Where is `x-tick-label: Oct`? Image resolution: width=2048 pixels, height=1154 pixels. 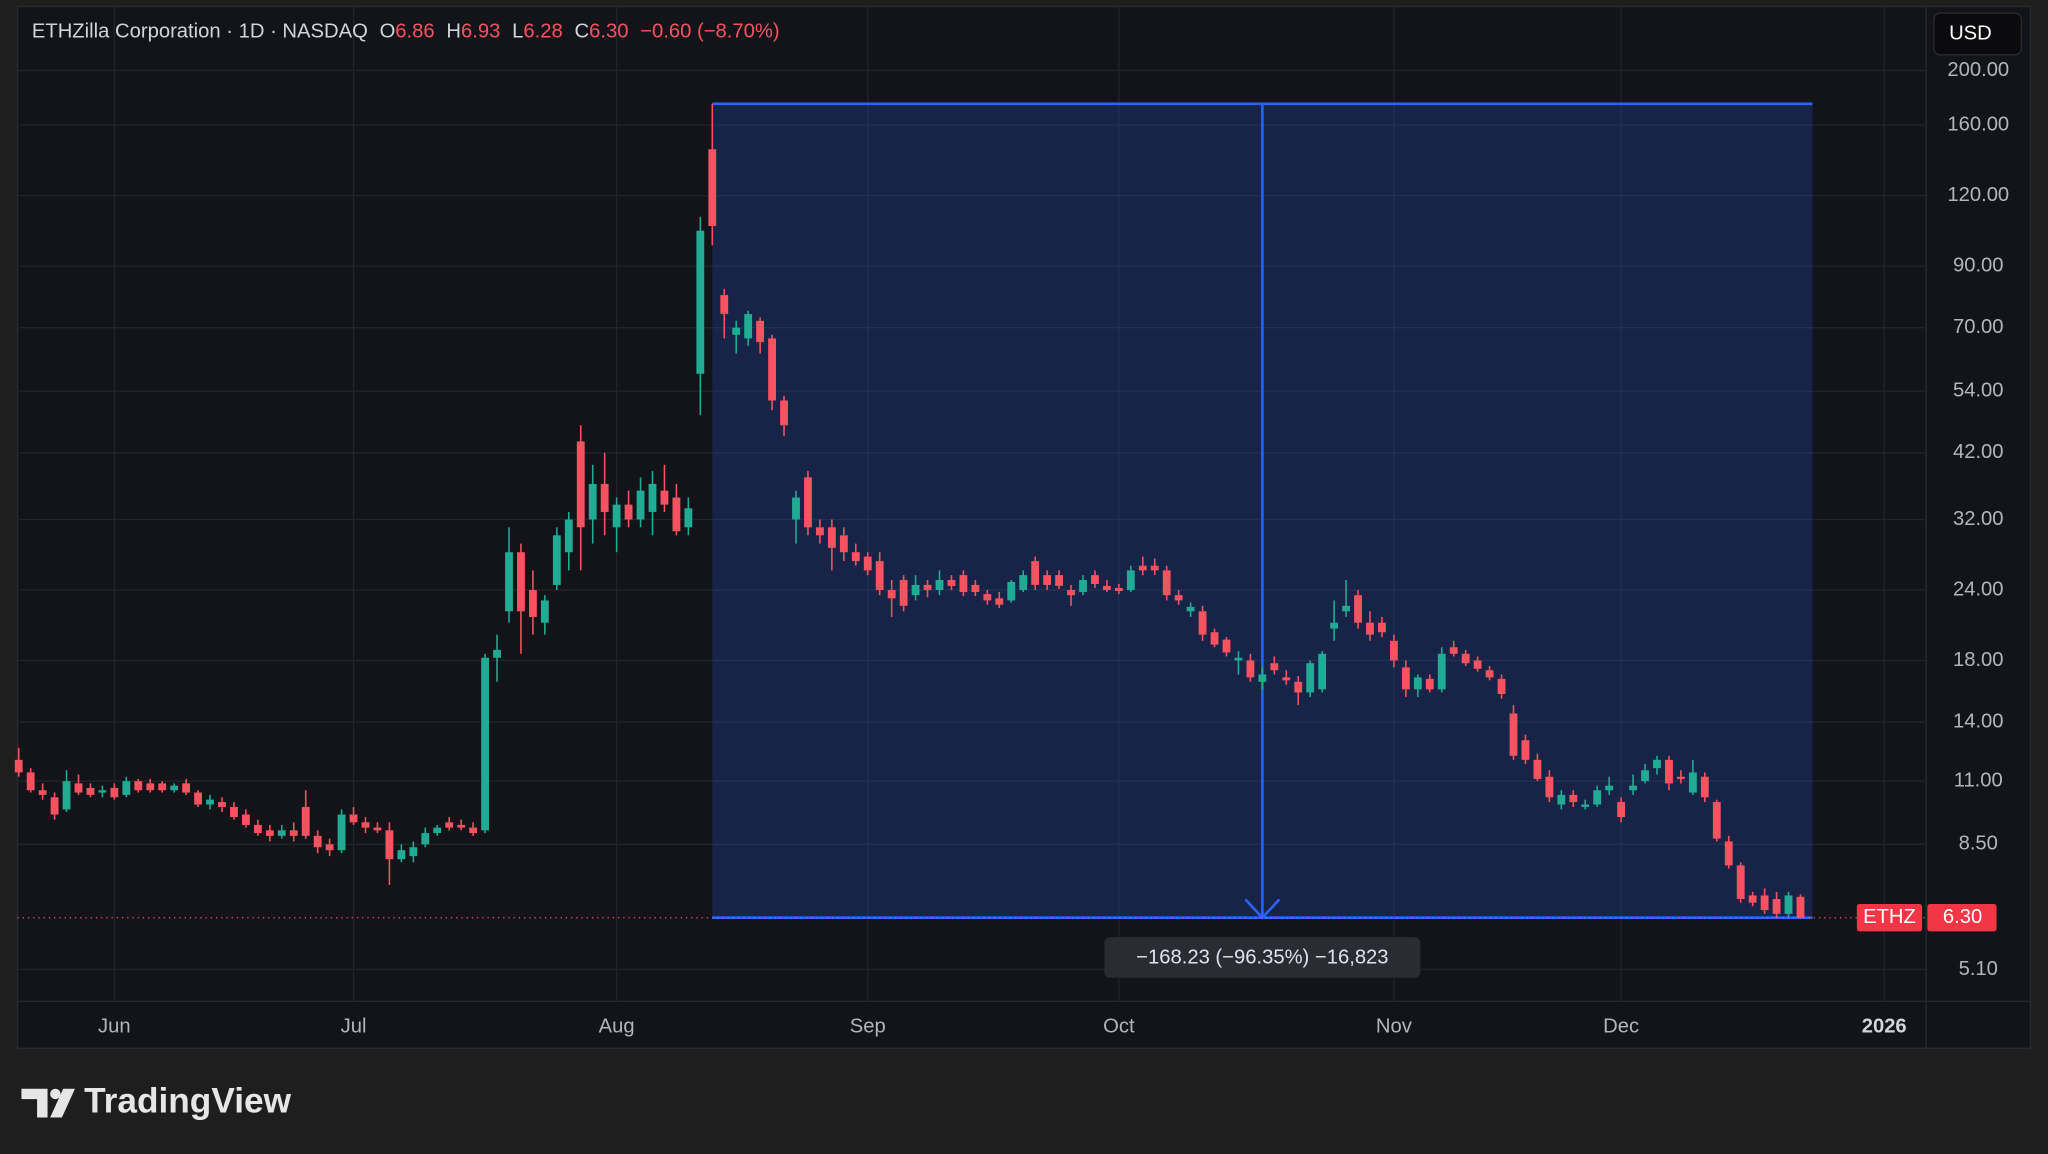 x-tick-label: Oct is located at coordinates (1119, 1027).